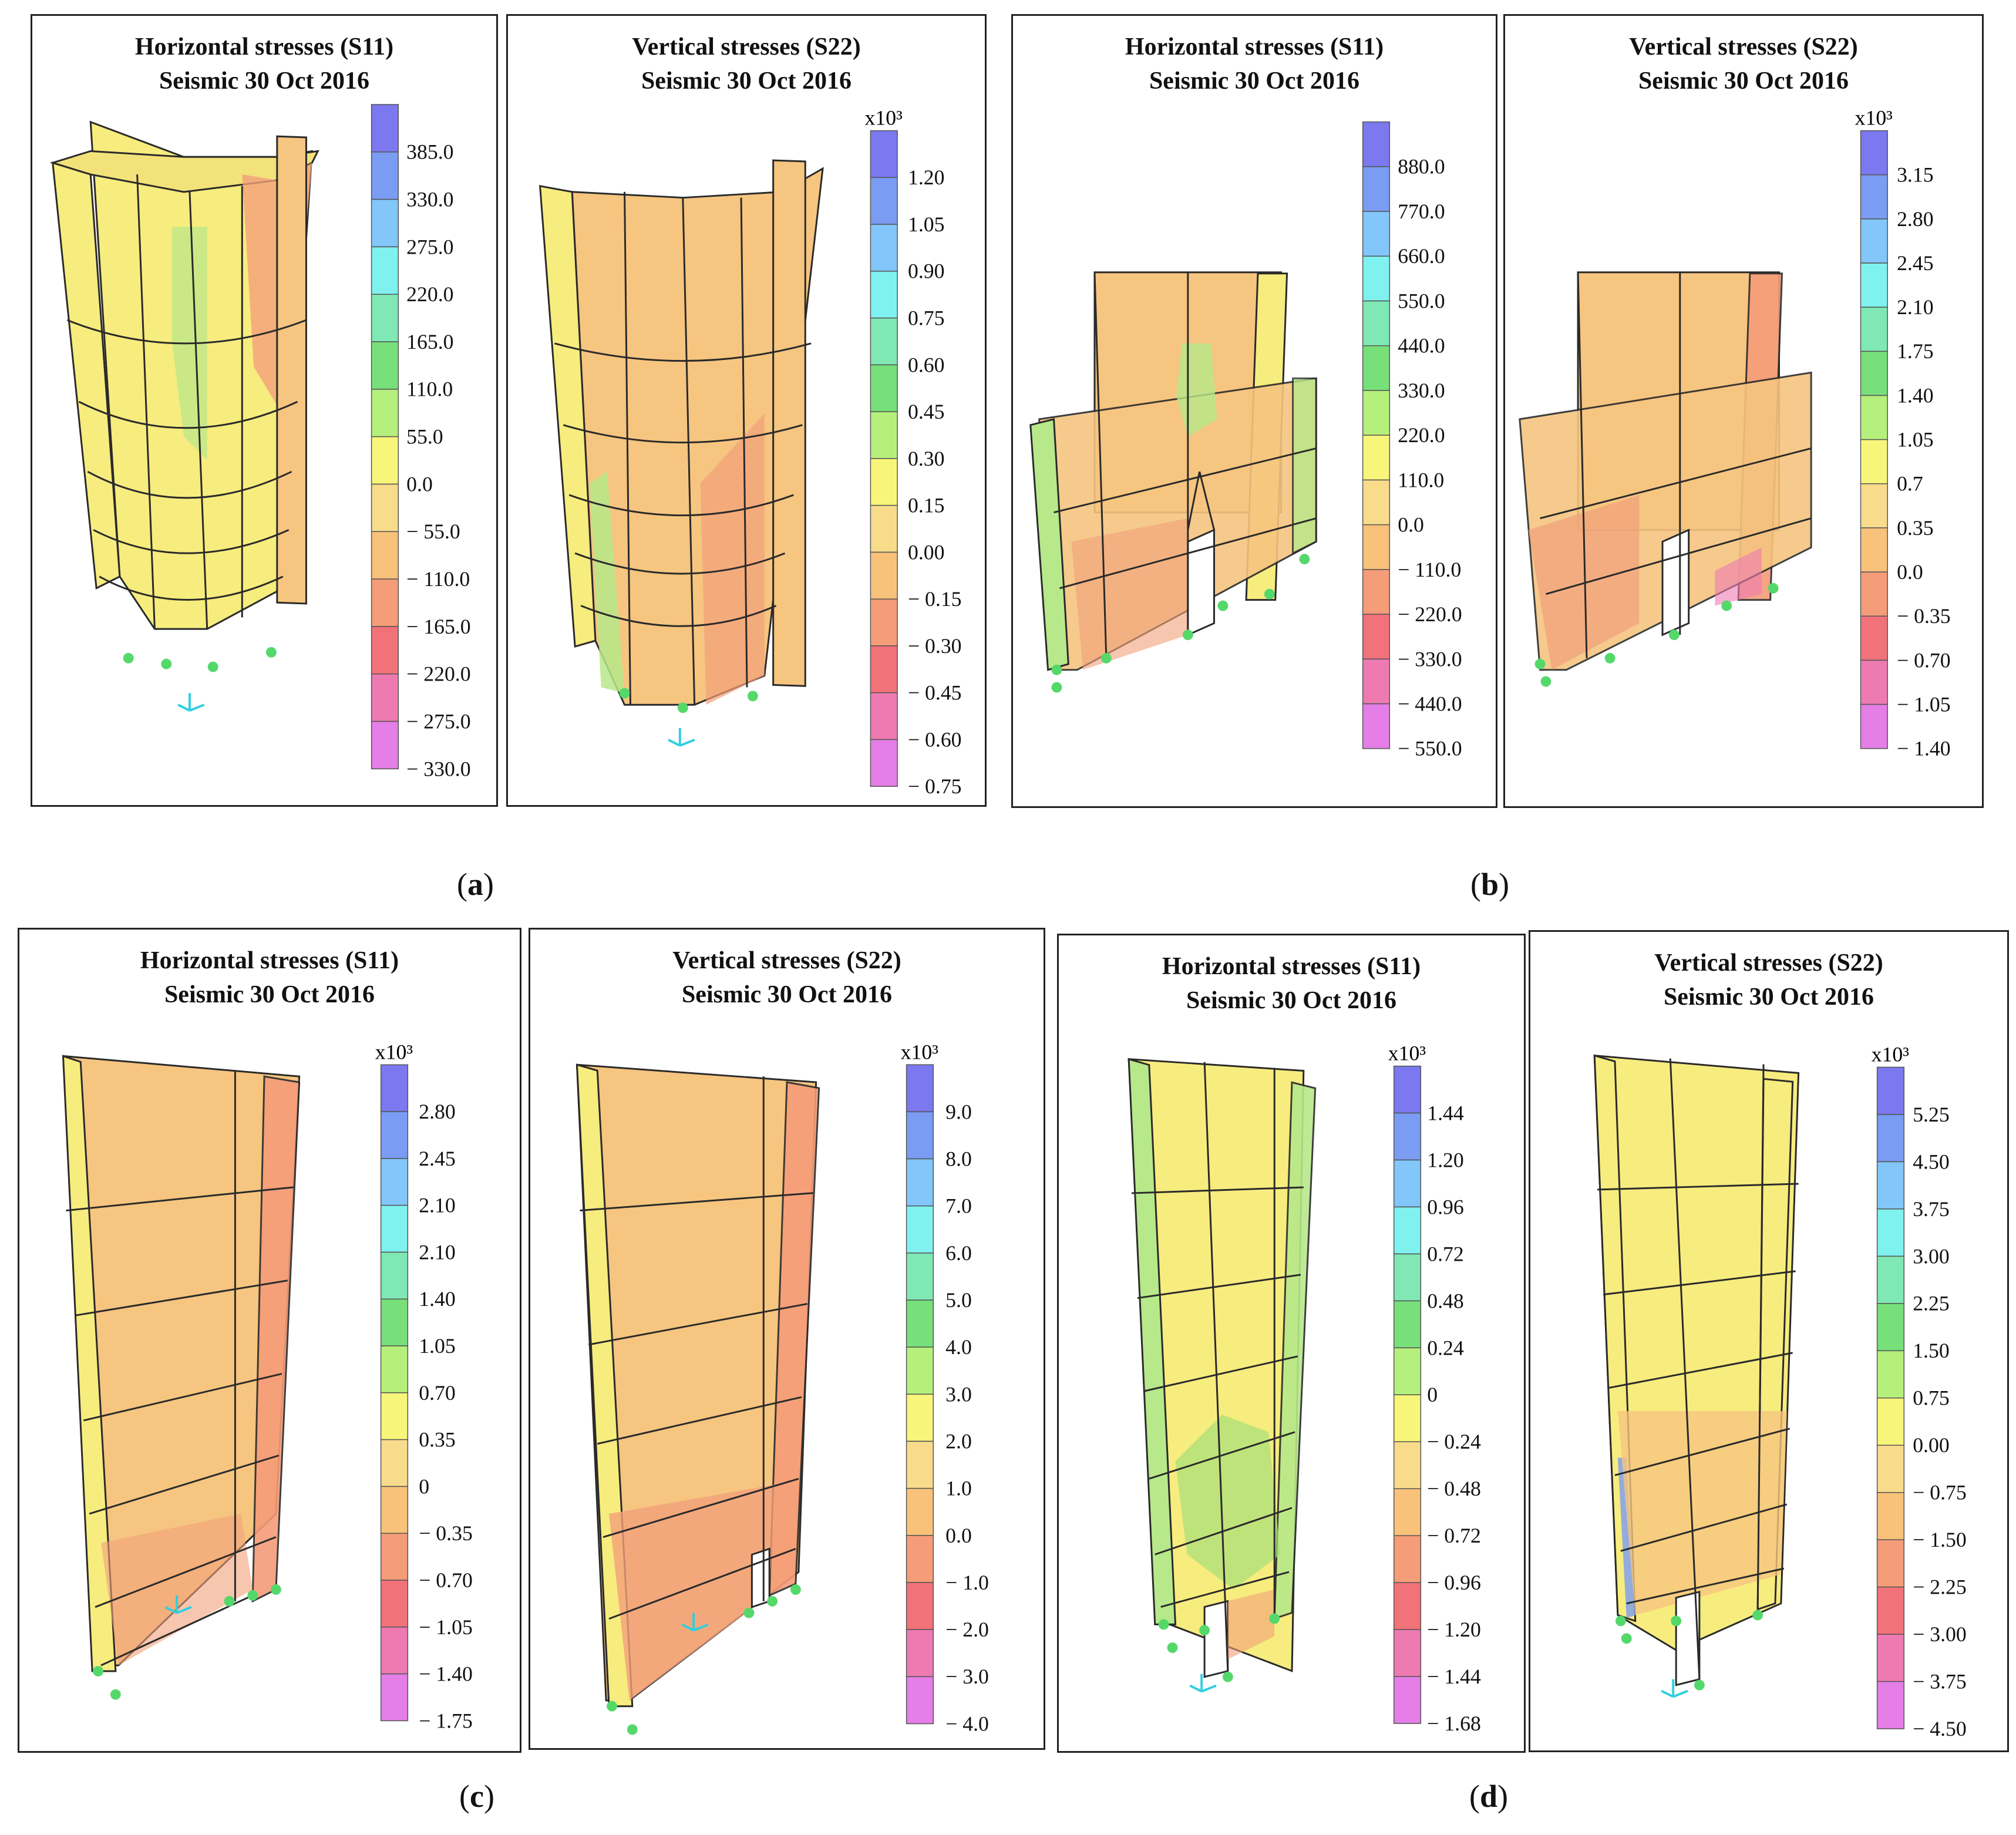 The height and width of the screenshot is (1835, 2016). What do you see at coordinates (446, 1533) in the screenshot?
I see `legend-label: − 0.35` at bounding box center [446, 1533].